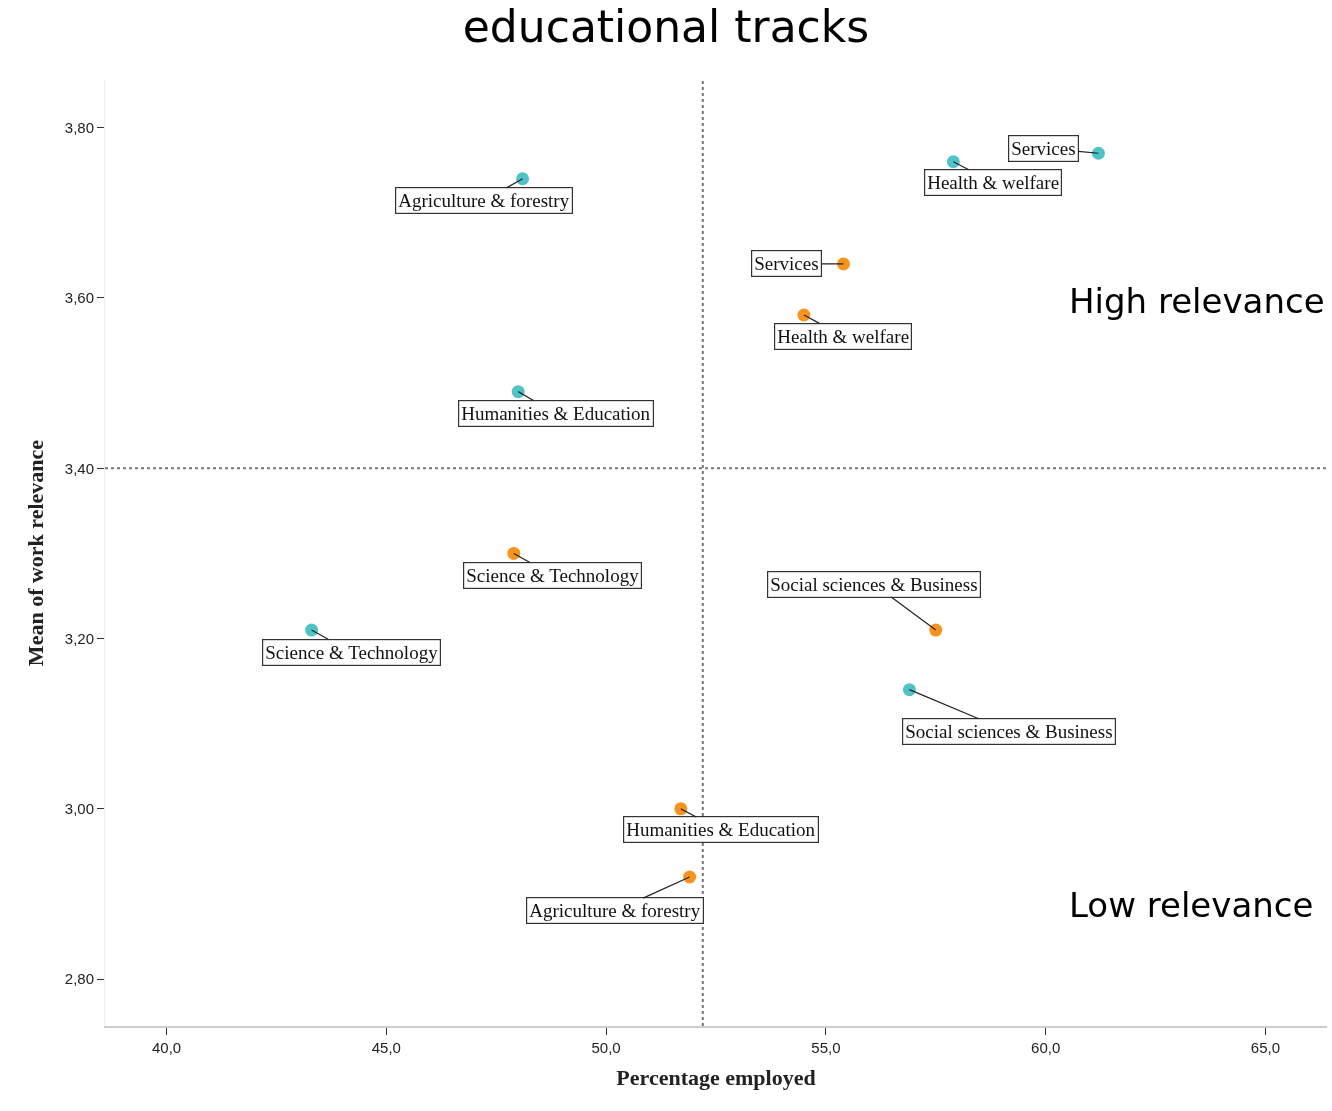  Describe the element at coordinates (386, 1047) in the screenshot. I see `x-tick-label: 45,0` at that location.